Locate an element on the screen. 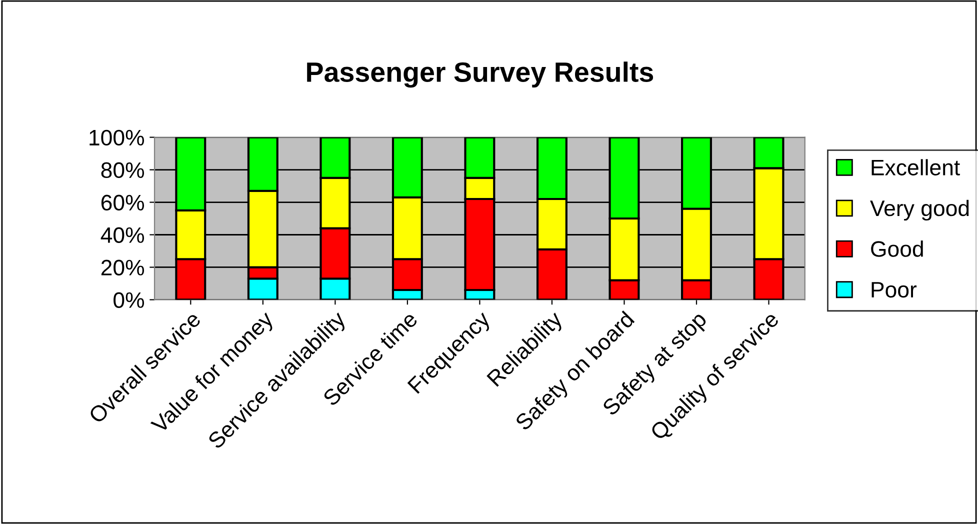 Image resolution: width=978 pixels, height=524 pixels. y-tick-label: 20% is located at coordinates (122, 268).